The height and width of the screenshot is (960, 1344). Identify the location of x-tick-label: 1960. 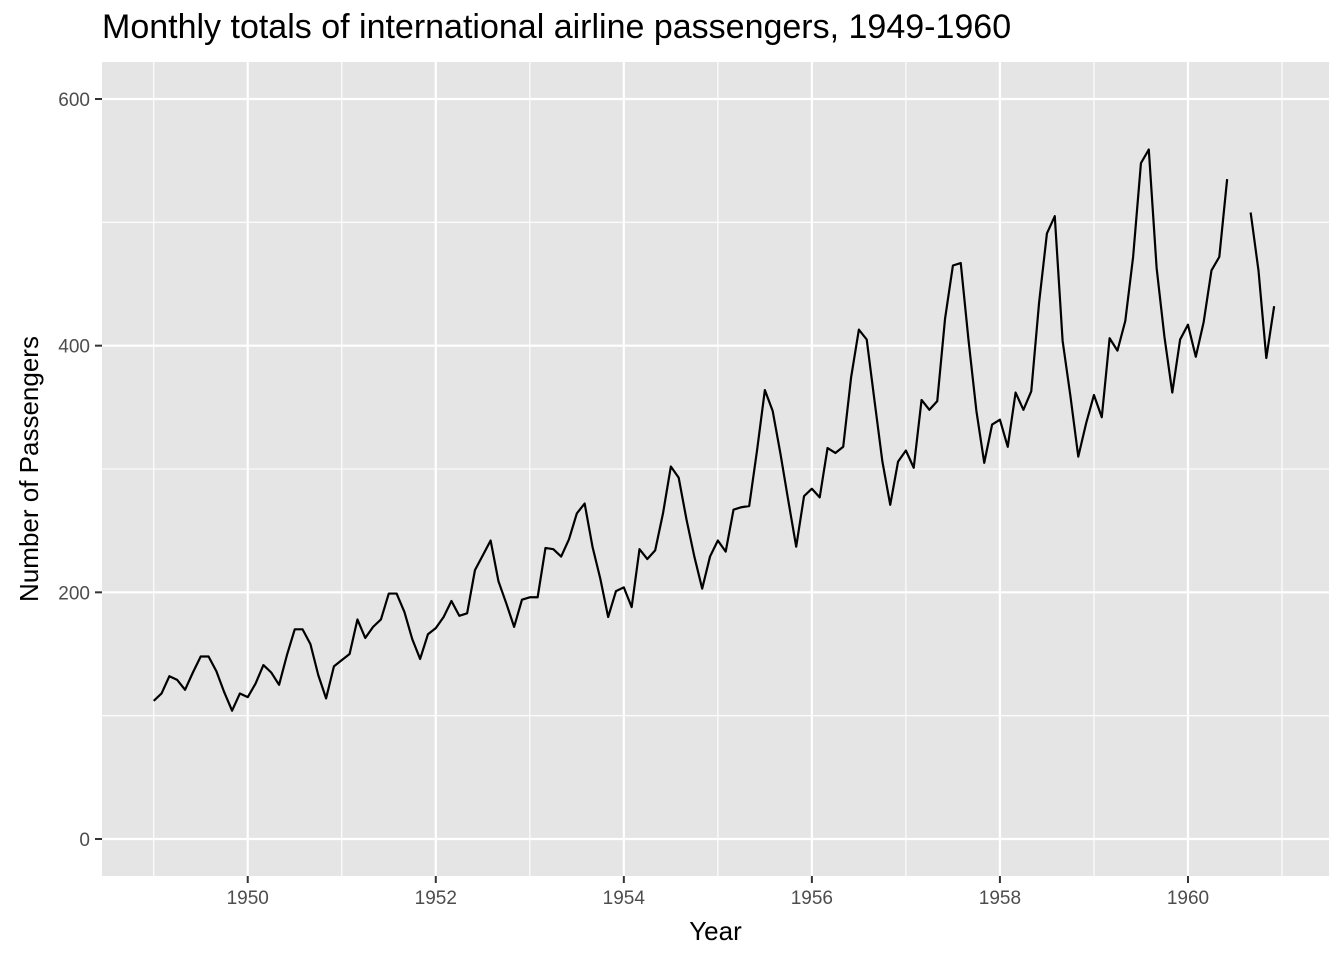
(1188, 898).